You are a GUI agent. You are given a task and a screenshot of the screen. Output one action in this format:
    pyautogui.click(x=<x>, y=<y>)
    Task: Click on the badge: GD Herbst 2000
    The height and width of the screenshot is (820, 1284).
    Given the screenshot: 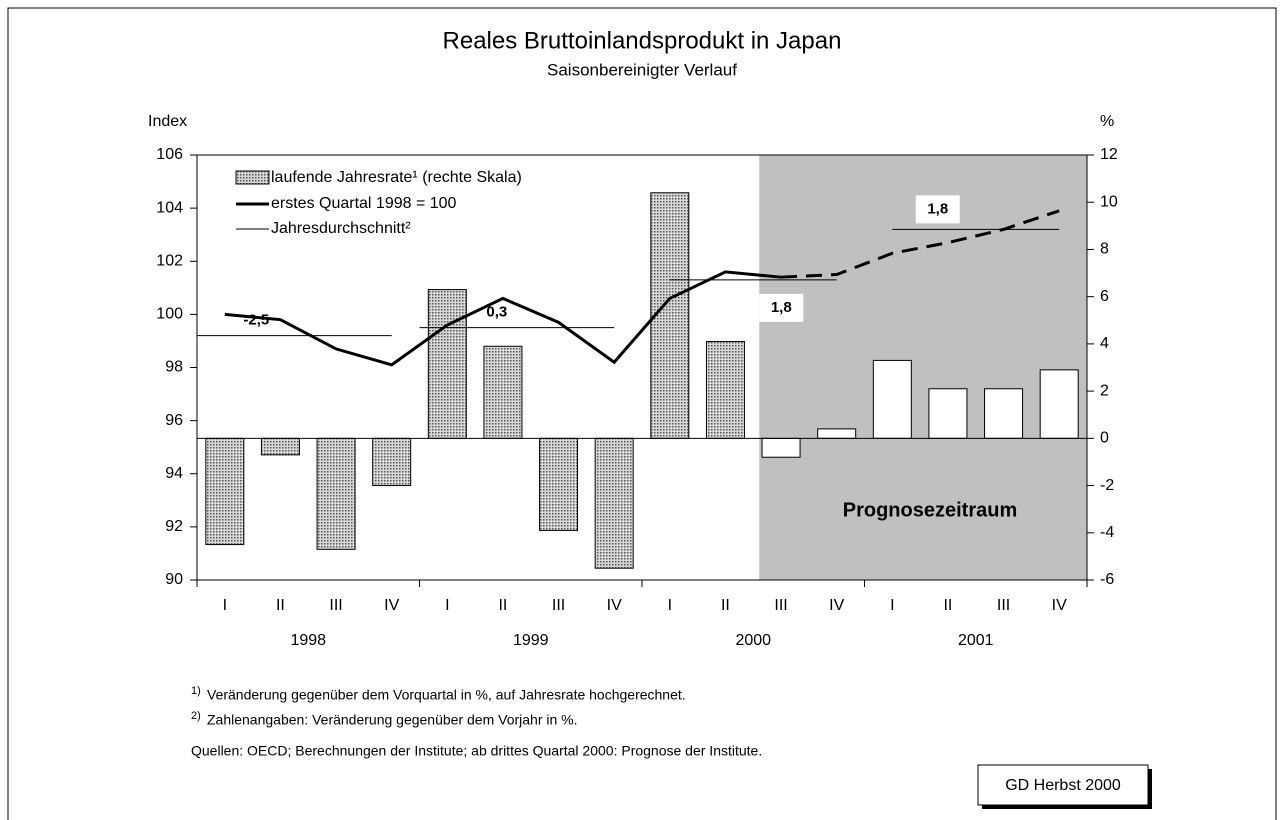 What is the action you would take?
    pyautogui.click(x=1063, y=785)
    